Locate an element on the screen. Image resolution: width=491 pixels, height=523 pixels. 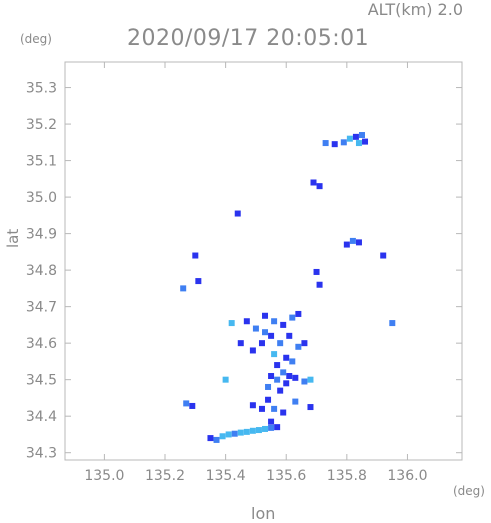
y-tick-label: 34.7 is located at coordinates (41, 308).